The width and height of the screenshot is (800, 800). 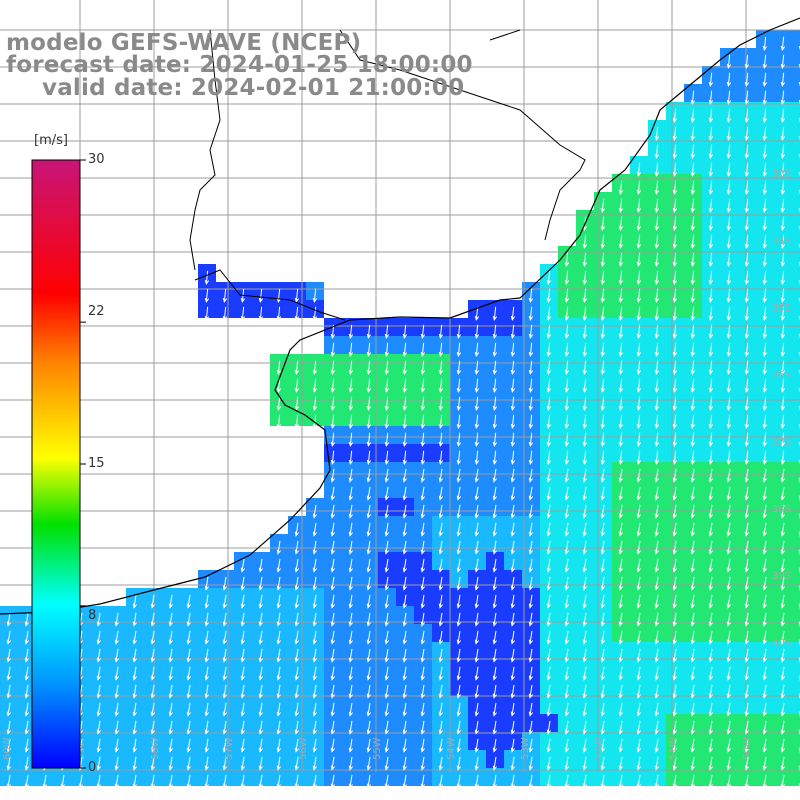 What do you see at coordinates (92, 767) in the screenshot?
I see `colorbar-tick-0: 0` at bounding box center [92, 767].